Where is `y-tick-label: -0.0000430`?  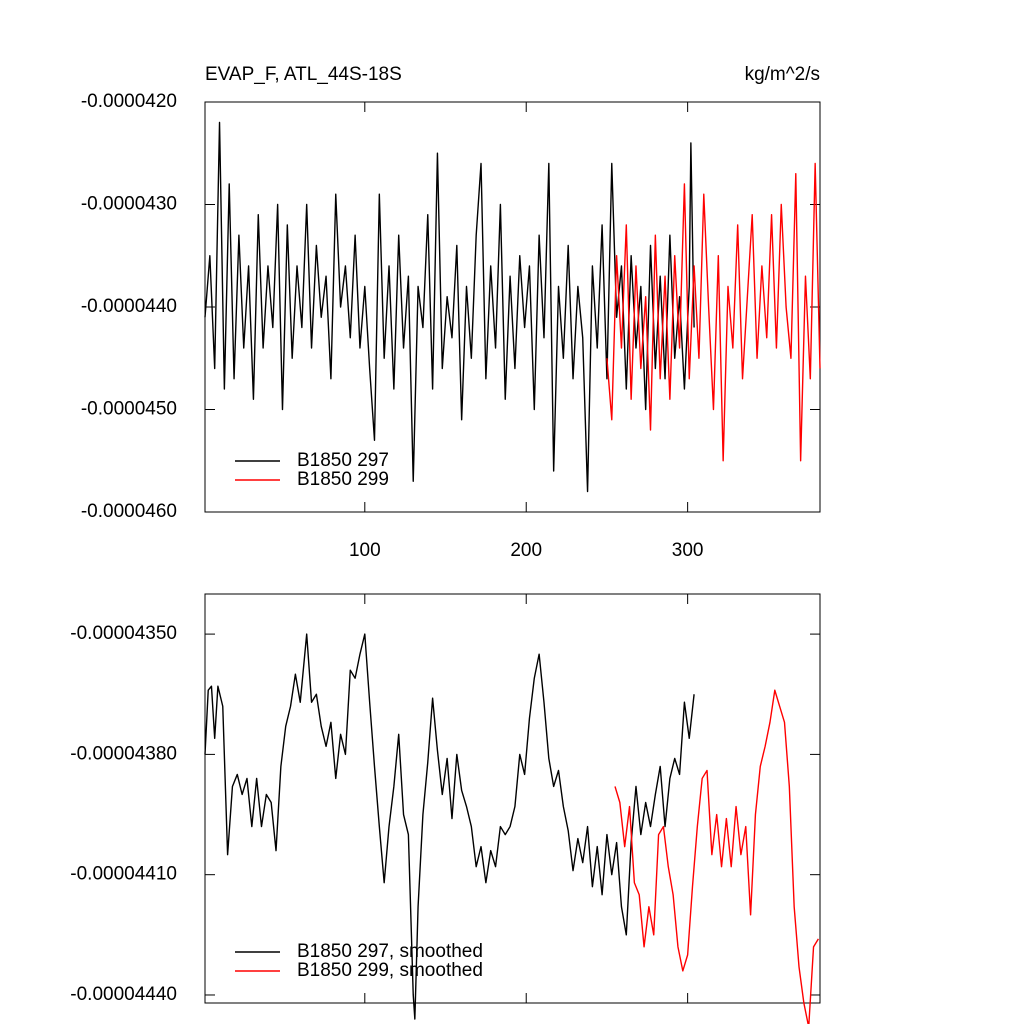
y-tick-label: -0.0000430 is located at coordinates (129, 204).